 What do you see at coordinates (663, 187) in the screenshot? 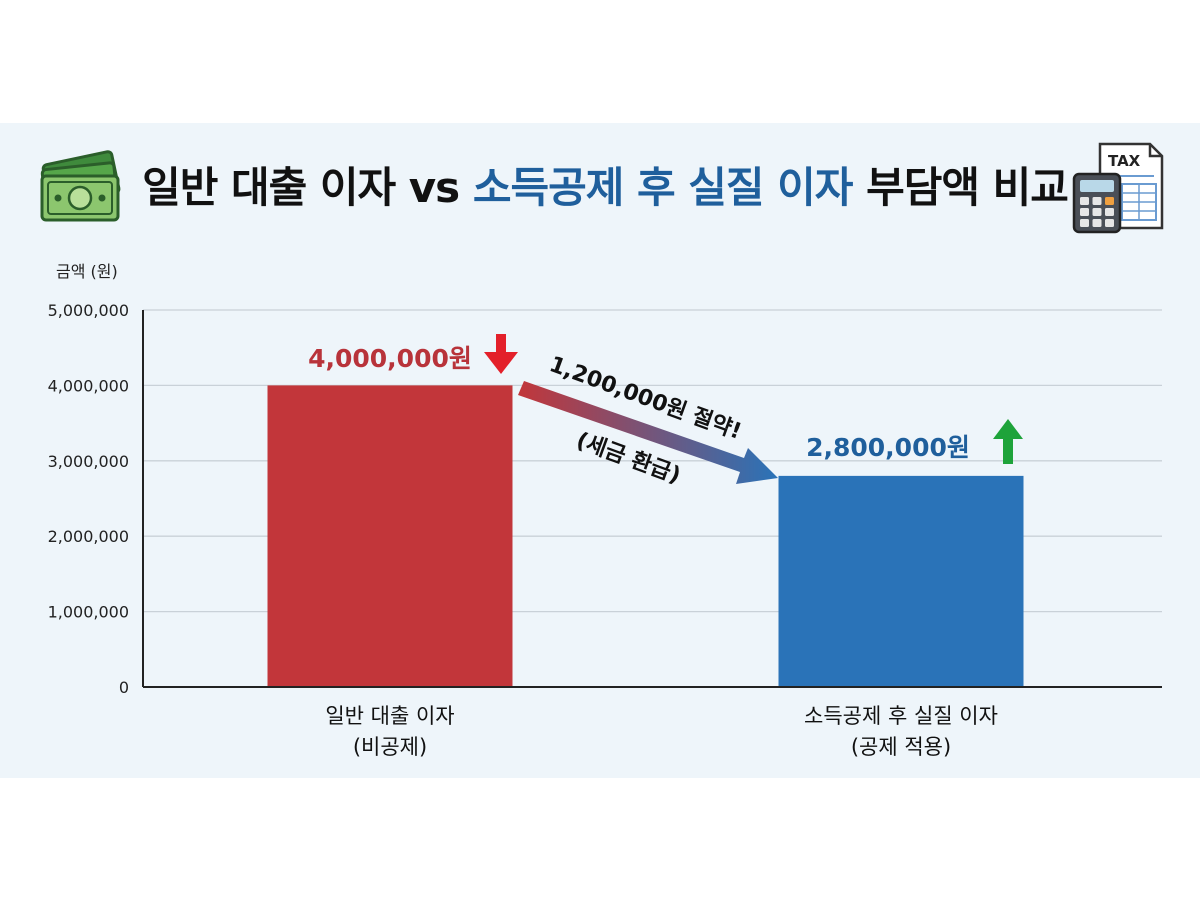
I see `title-part-deducted: 소득공제 후 실질 이자` at bounding box center [663, 187].